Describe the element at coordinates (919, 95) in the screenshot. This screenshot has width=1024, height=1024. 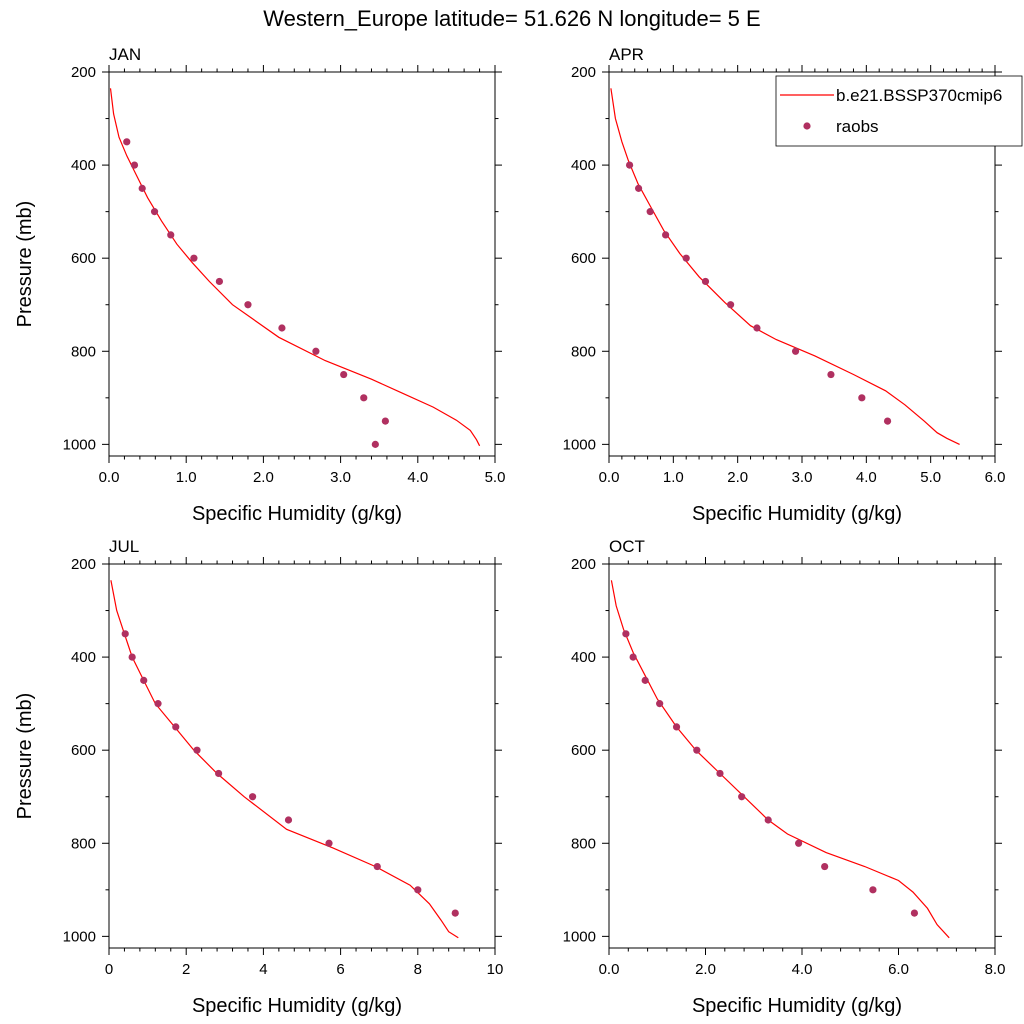
I see `legend-model-label: b.e21.BSSP370cmip6` at that location.